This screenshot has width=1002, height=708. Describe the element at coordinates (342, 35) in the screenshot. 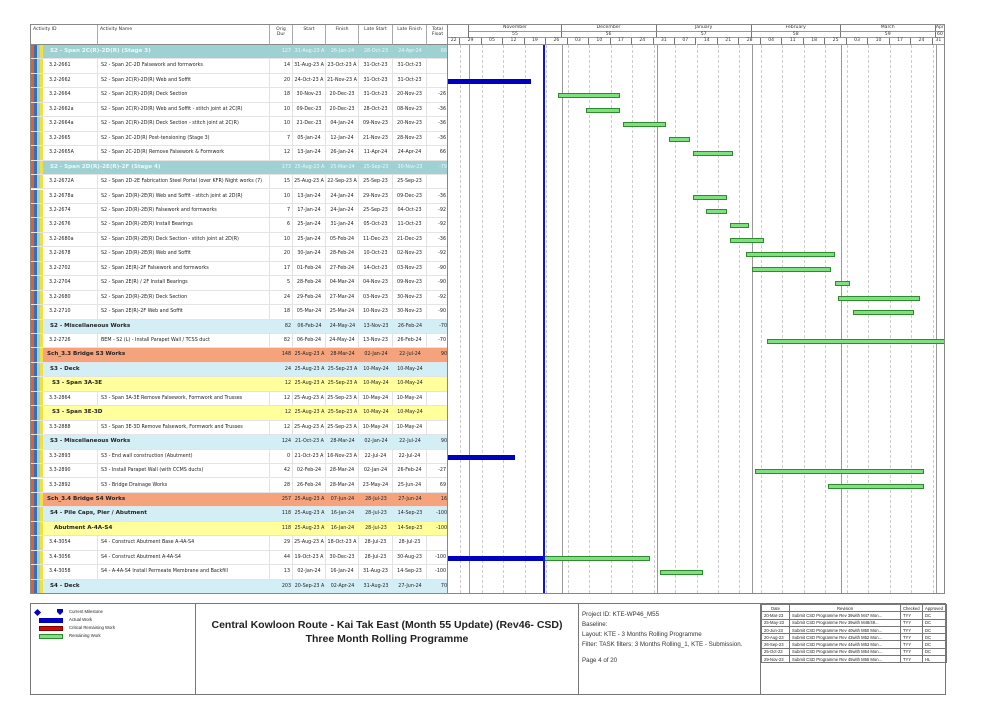

I see `col-header-finish: Finish` at that location.